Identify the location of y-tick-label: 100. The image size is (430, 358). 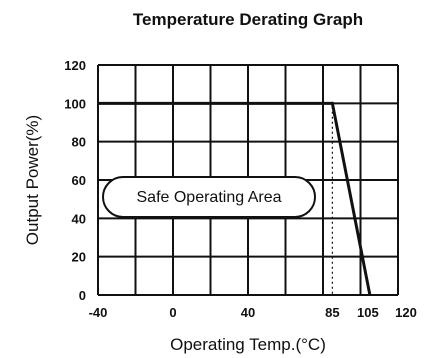
(75, 103).